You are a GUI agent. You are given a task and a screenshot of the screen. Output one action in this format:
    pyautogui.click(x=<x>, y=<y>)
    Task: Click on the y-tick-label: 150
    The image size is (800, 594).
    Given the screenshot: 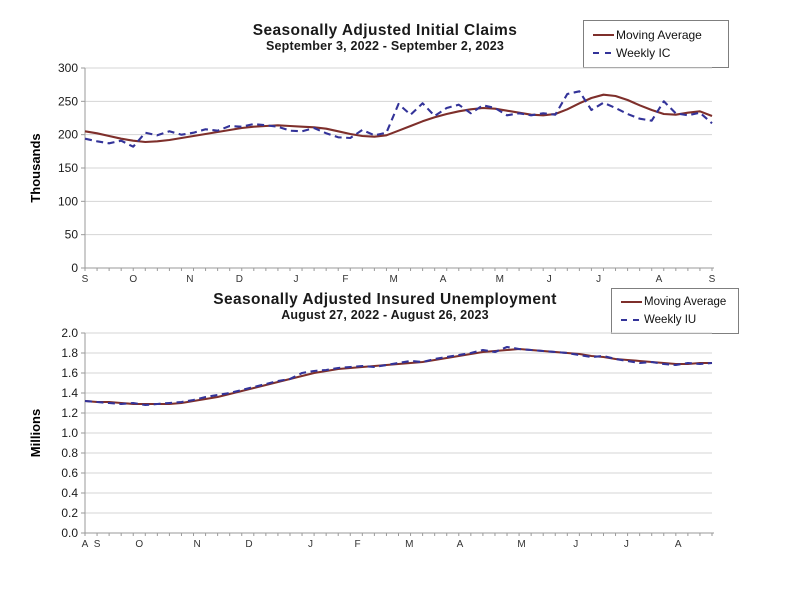 What is the action you would take?
    pyautogui.click(x=68, y=168)
    